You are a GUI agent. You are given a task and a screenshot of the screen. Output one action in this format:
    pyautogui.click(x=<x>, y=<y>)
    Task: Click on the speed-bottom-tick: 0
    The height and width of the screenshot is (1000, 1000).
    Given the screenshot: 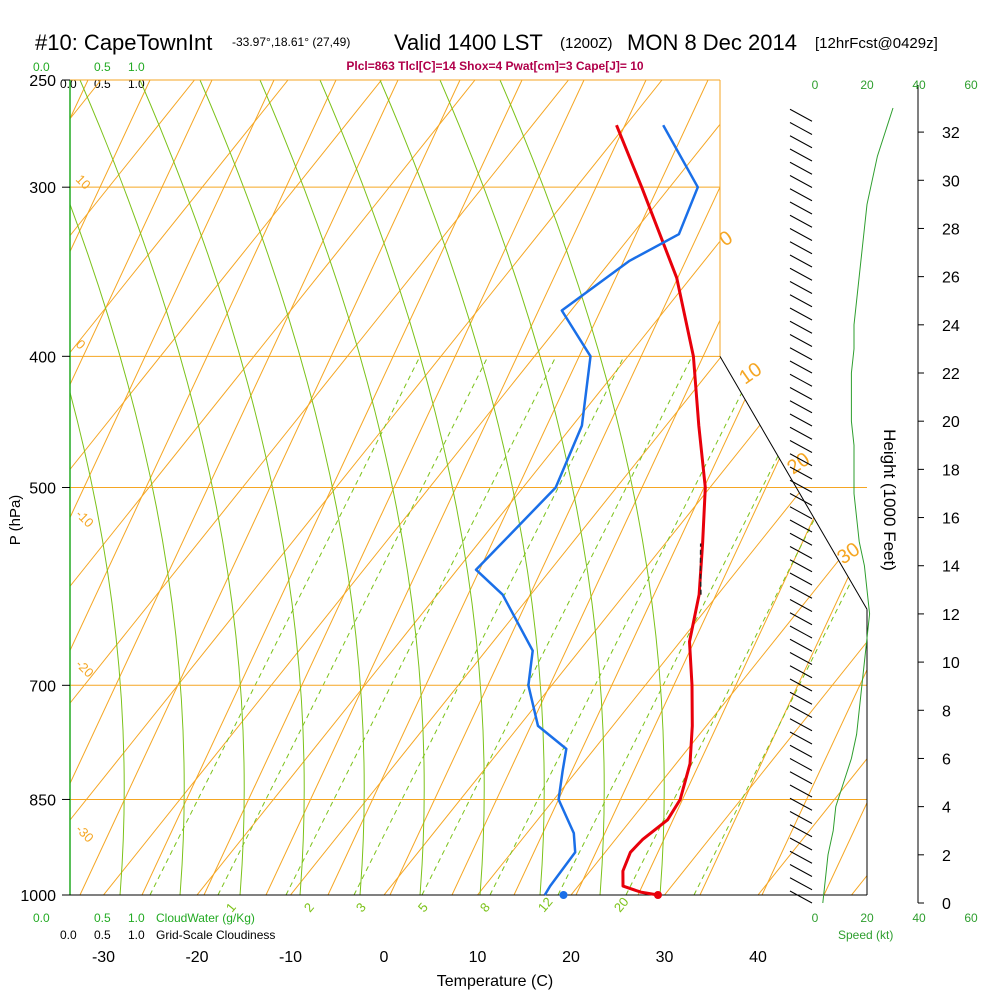 What is the action you would take?
    pyautogui.click(x=815, y=918)
    